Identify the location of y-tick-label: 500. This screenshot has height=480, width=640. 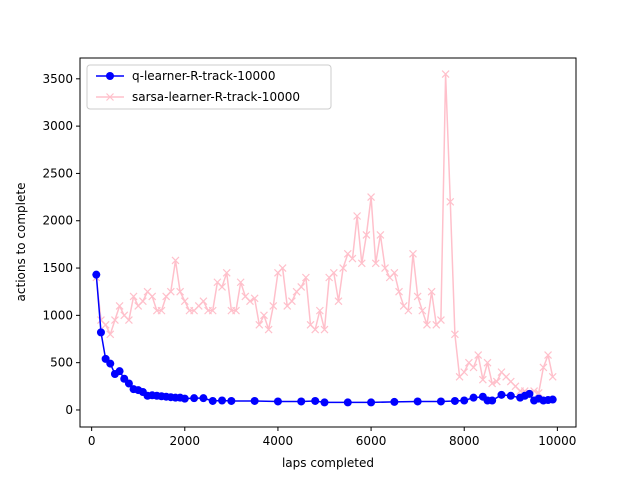
(61, 363).